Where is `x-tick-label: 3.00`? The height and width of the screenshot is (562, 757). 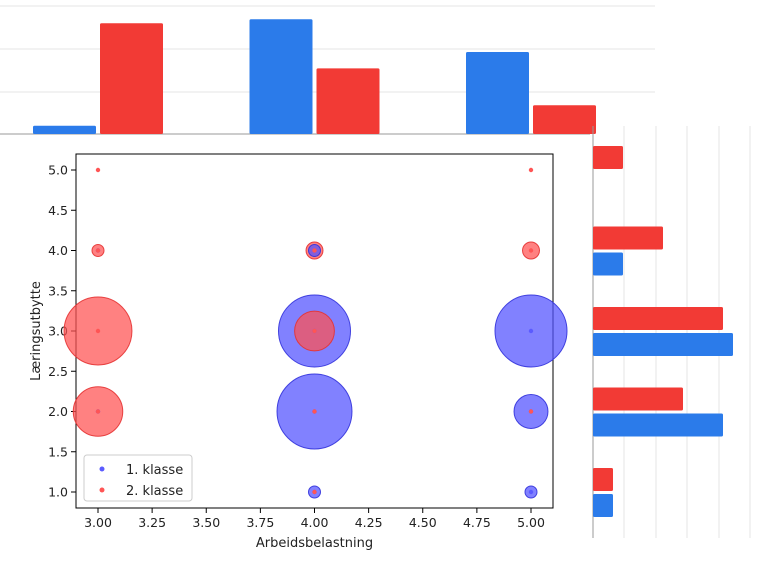
x-tick-label: 3.00 is located at coordinates (98, 522).